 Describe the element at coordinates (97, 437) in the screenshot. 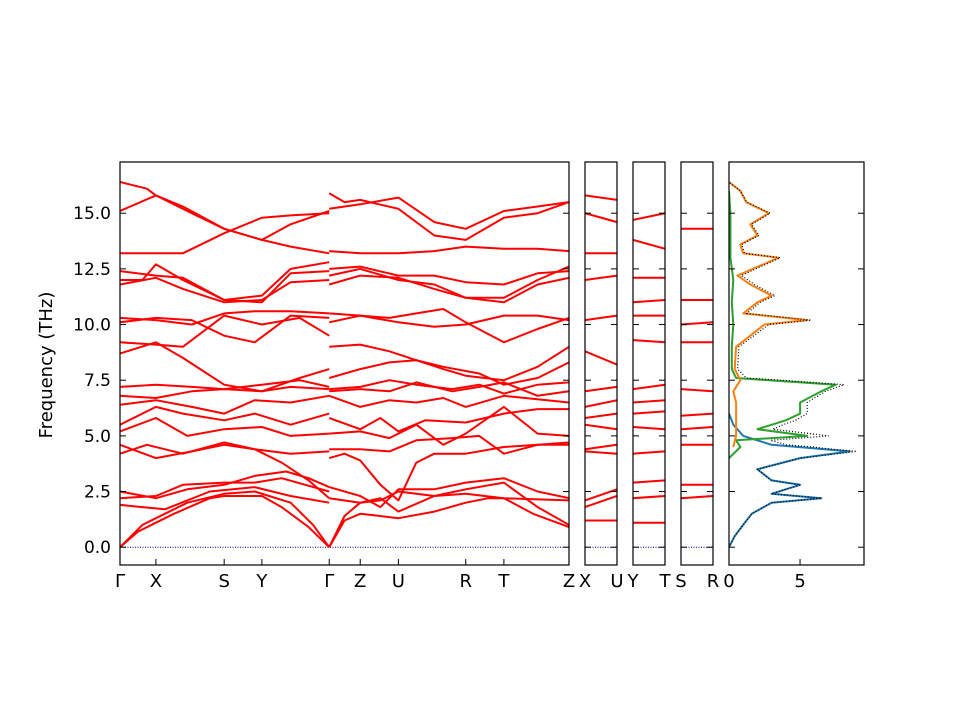

I see `y-tick-label: 5.0` at that location.